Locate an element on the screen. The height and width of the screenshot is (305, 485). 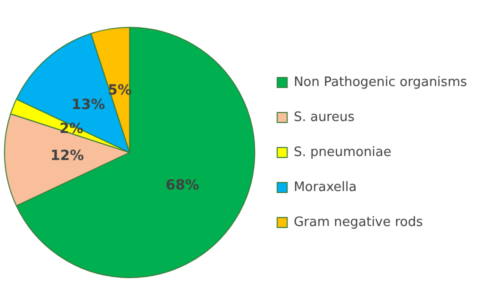
legend-label: Moraxella is located at coordinates (325, 187).